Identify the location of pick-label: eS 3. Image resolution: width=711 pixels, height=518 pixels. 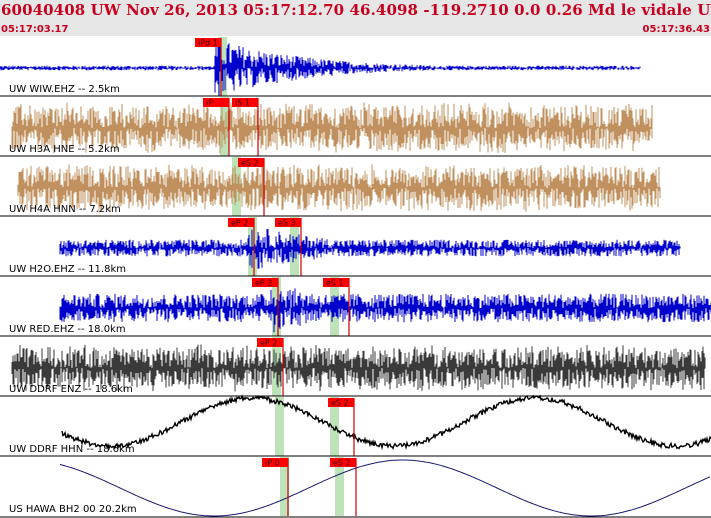
(287, 223).